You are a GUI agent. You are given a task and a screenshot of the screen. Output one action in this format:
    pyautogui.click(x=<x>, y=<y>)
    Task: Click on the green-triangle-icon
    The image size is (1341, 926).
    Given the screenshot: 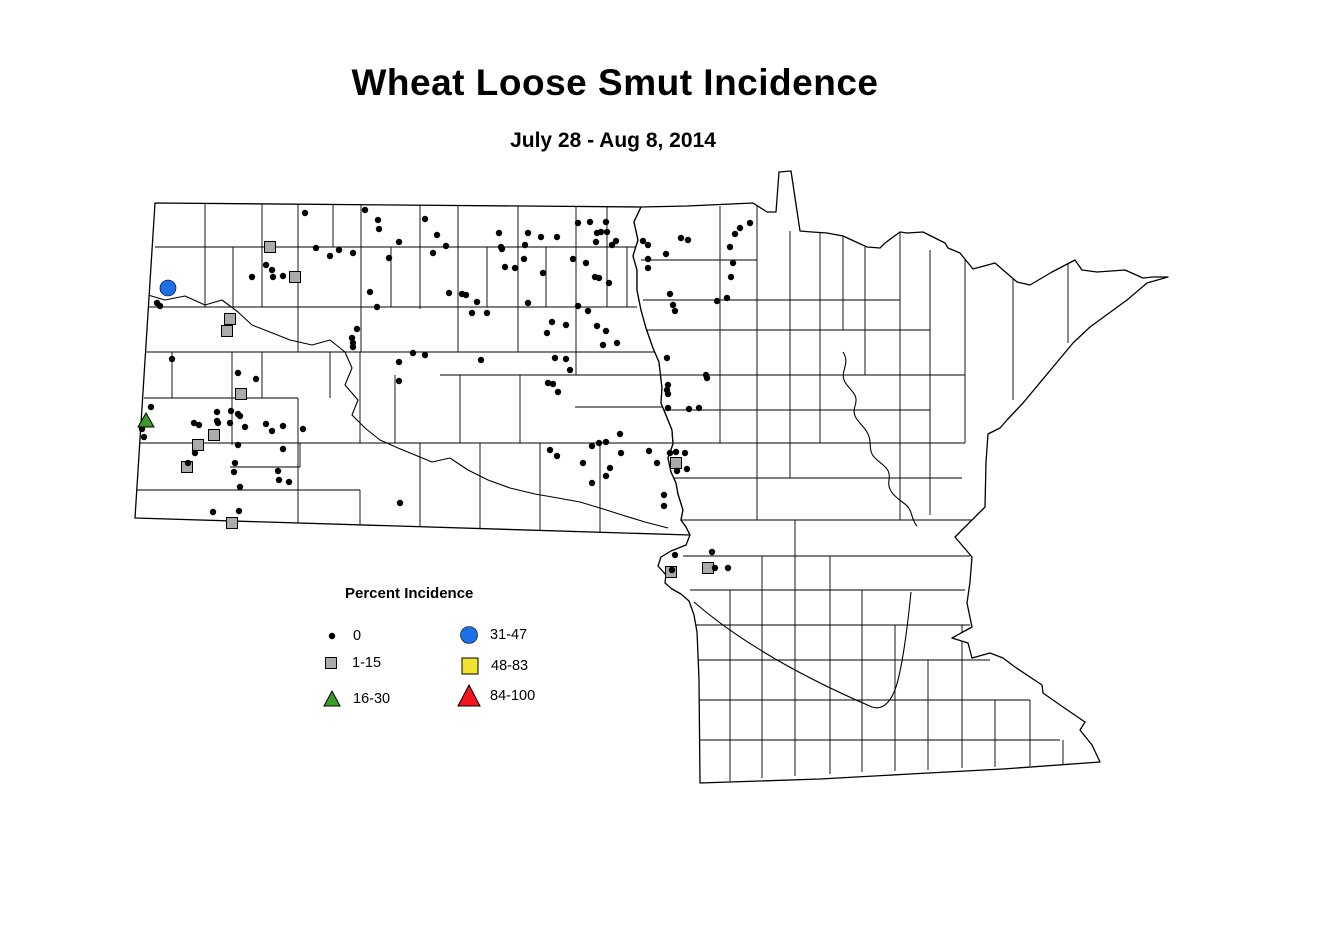 What is the action you would take?
    pyautogui.click(x=332, y=698)
    